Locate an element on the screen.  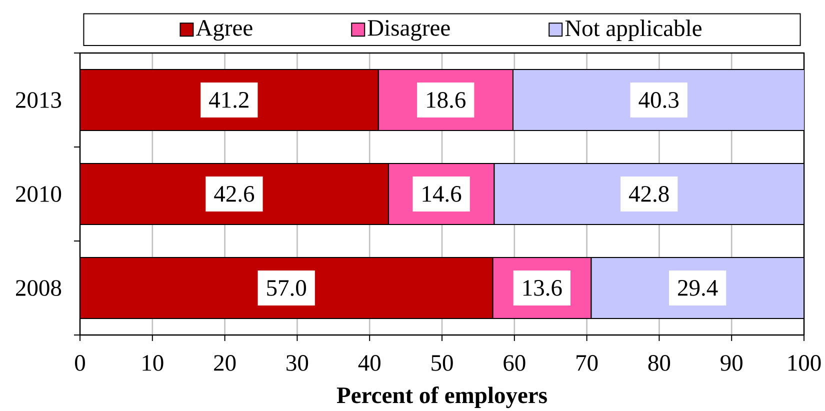
legend-label: Not applicable is located at coordinates (633, 30).